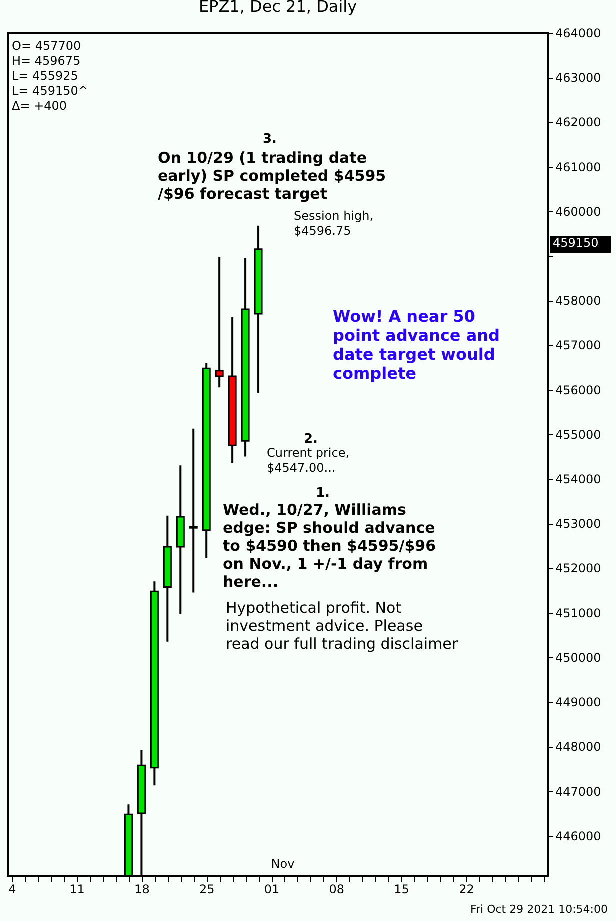 This screenshot has height=921, width=616. I want to click on y-tick-label: 462000, so click(579, 123).